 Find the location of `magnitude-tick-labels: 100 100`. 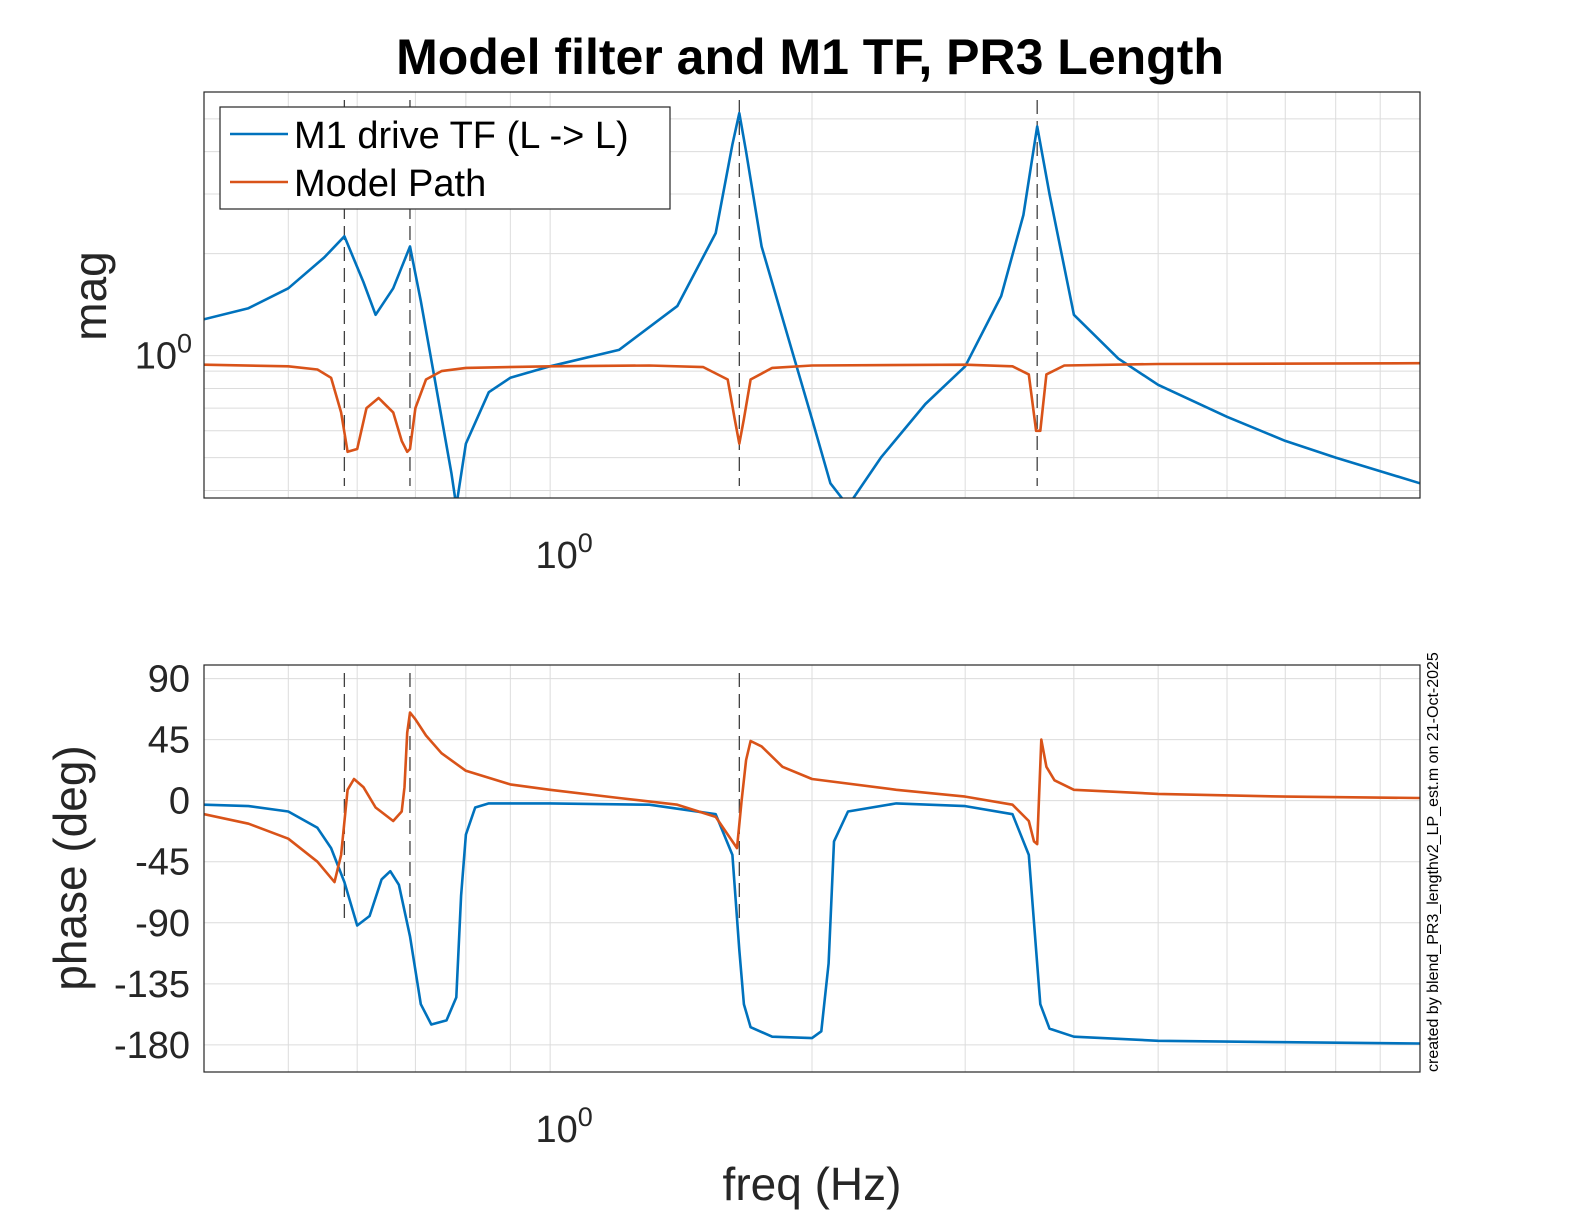

magnitude-tick-labels: 100 100 is located at coordinates (364, 453).